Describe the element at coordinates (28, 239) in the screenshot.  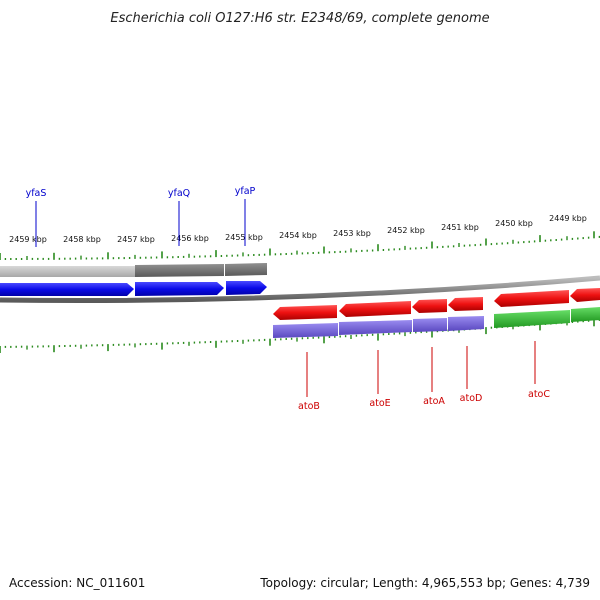
I see `scale-label: 2459 kbp` at that location.